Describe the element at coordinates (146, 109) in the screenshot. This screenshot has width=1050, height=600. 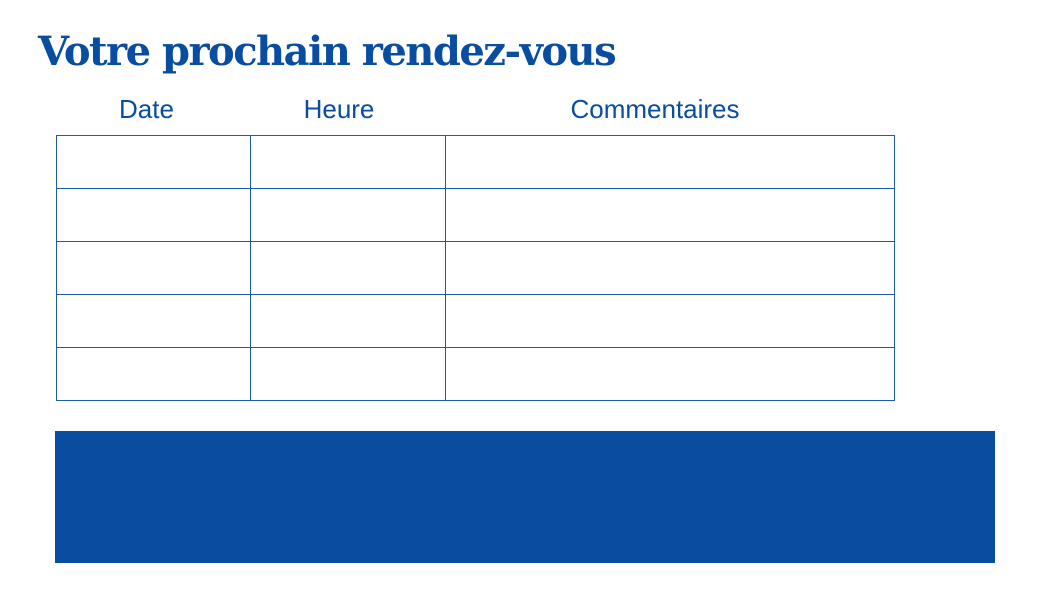
I see `column-header-date: Date` at that location.